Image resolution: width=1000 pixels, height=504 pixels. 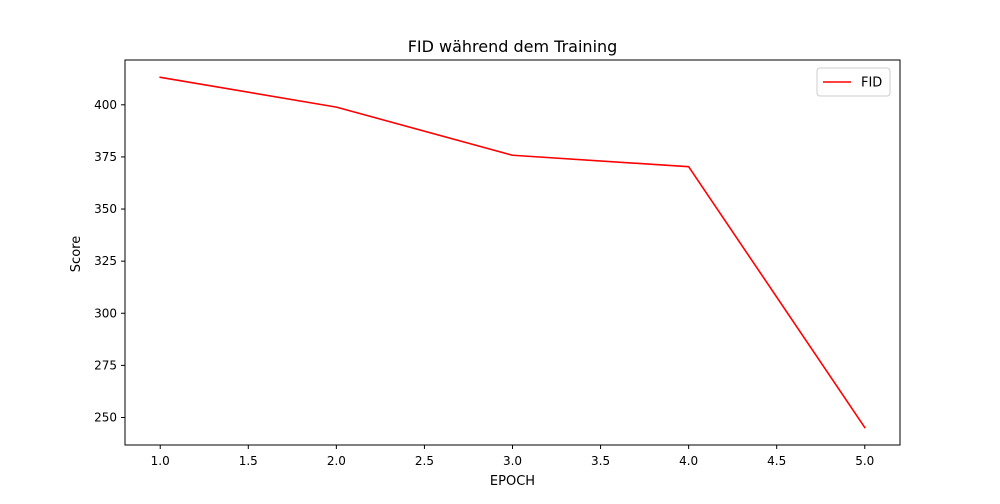 What do you see at coordinates (105, 157) in the screenshot?
I see `y-tick-label: 375` at bounding box center [105, 157].